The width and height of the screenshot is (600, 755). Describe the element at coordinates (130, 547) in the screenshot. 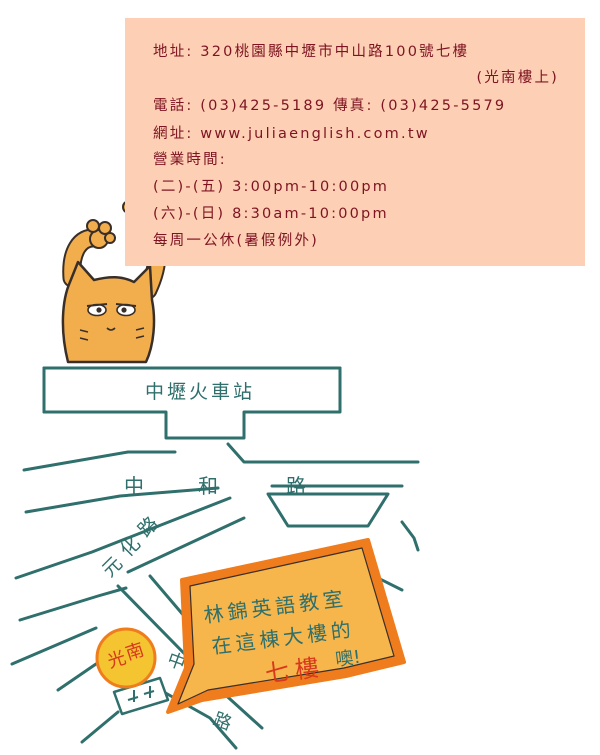

I see `svg-text: 化` at that location.